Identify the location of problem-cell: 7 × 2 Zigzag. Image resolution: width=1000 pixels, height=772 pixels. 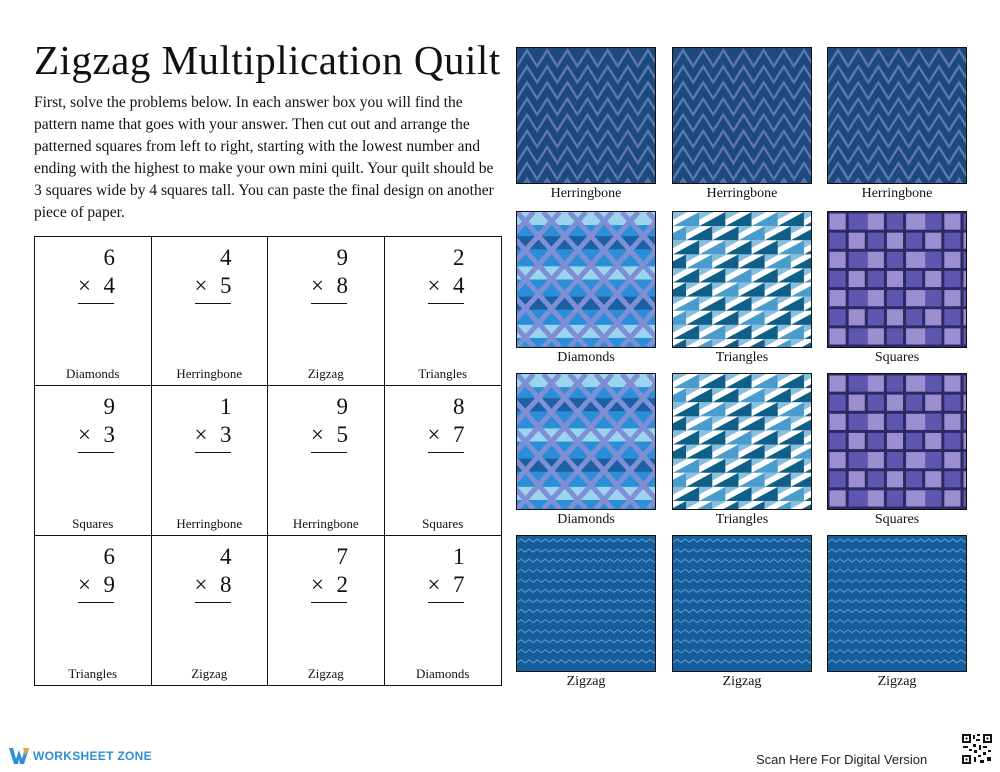
(326, 610).